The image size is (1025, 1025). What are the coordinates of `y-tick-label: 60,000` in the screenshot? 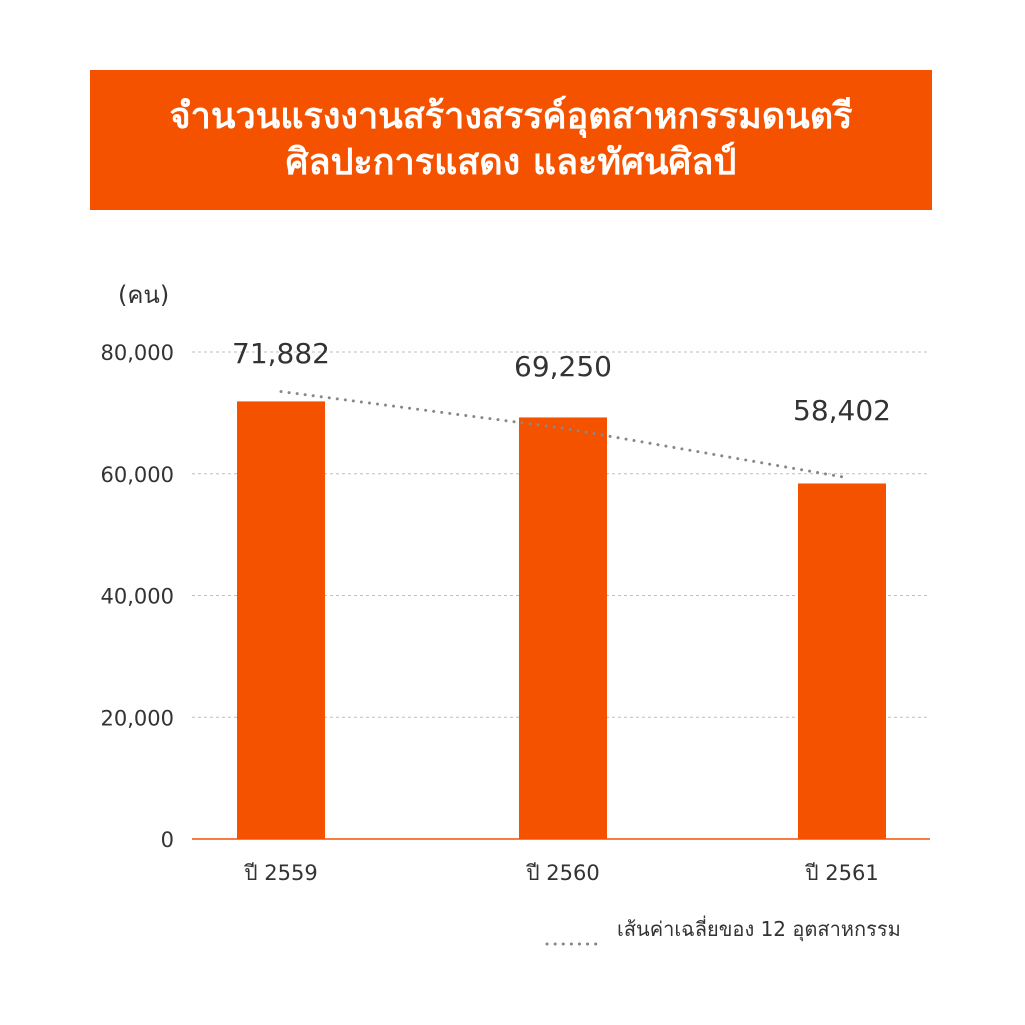 It's located at (137, 475).